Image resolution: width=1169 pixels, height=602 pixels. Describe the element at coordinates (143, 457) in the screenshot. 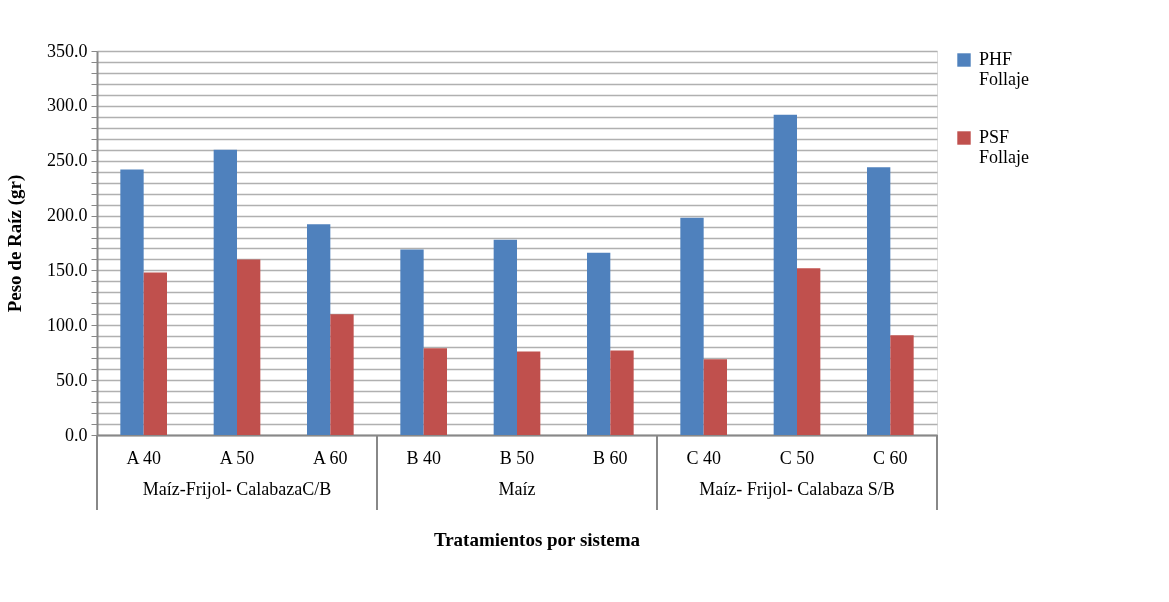

I see `x-tick-label: A 40` at that location.